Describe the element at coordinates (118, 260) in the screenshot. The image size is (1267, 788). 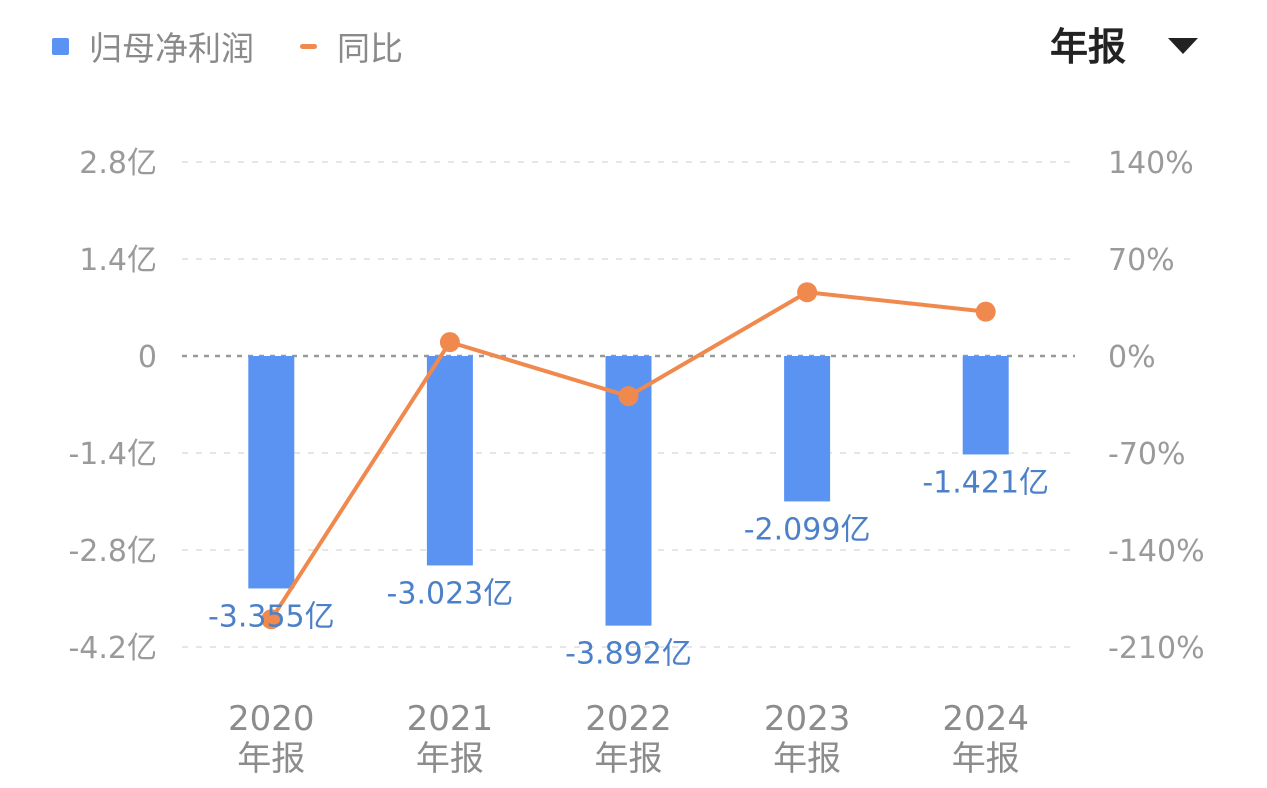
I see `left-tick-label: 1.4亿` at that location.